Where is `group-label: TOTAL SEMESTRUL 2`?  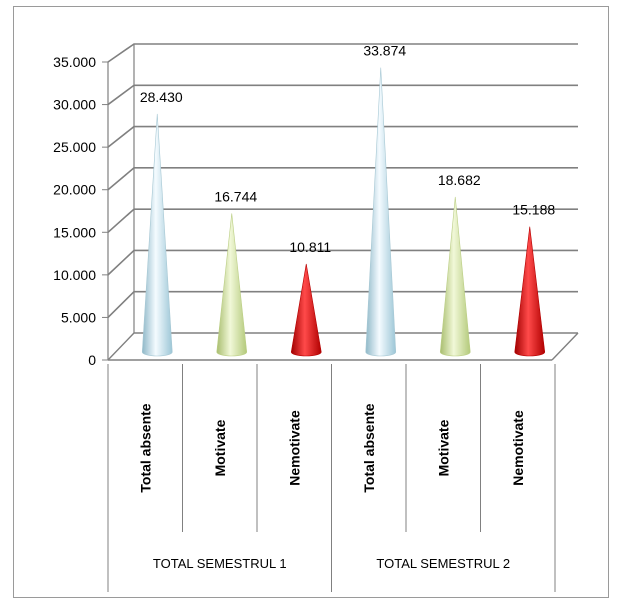 group-label: TOTAL SEMESTRUL 2 is located at coordinates (443, 563).